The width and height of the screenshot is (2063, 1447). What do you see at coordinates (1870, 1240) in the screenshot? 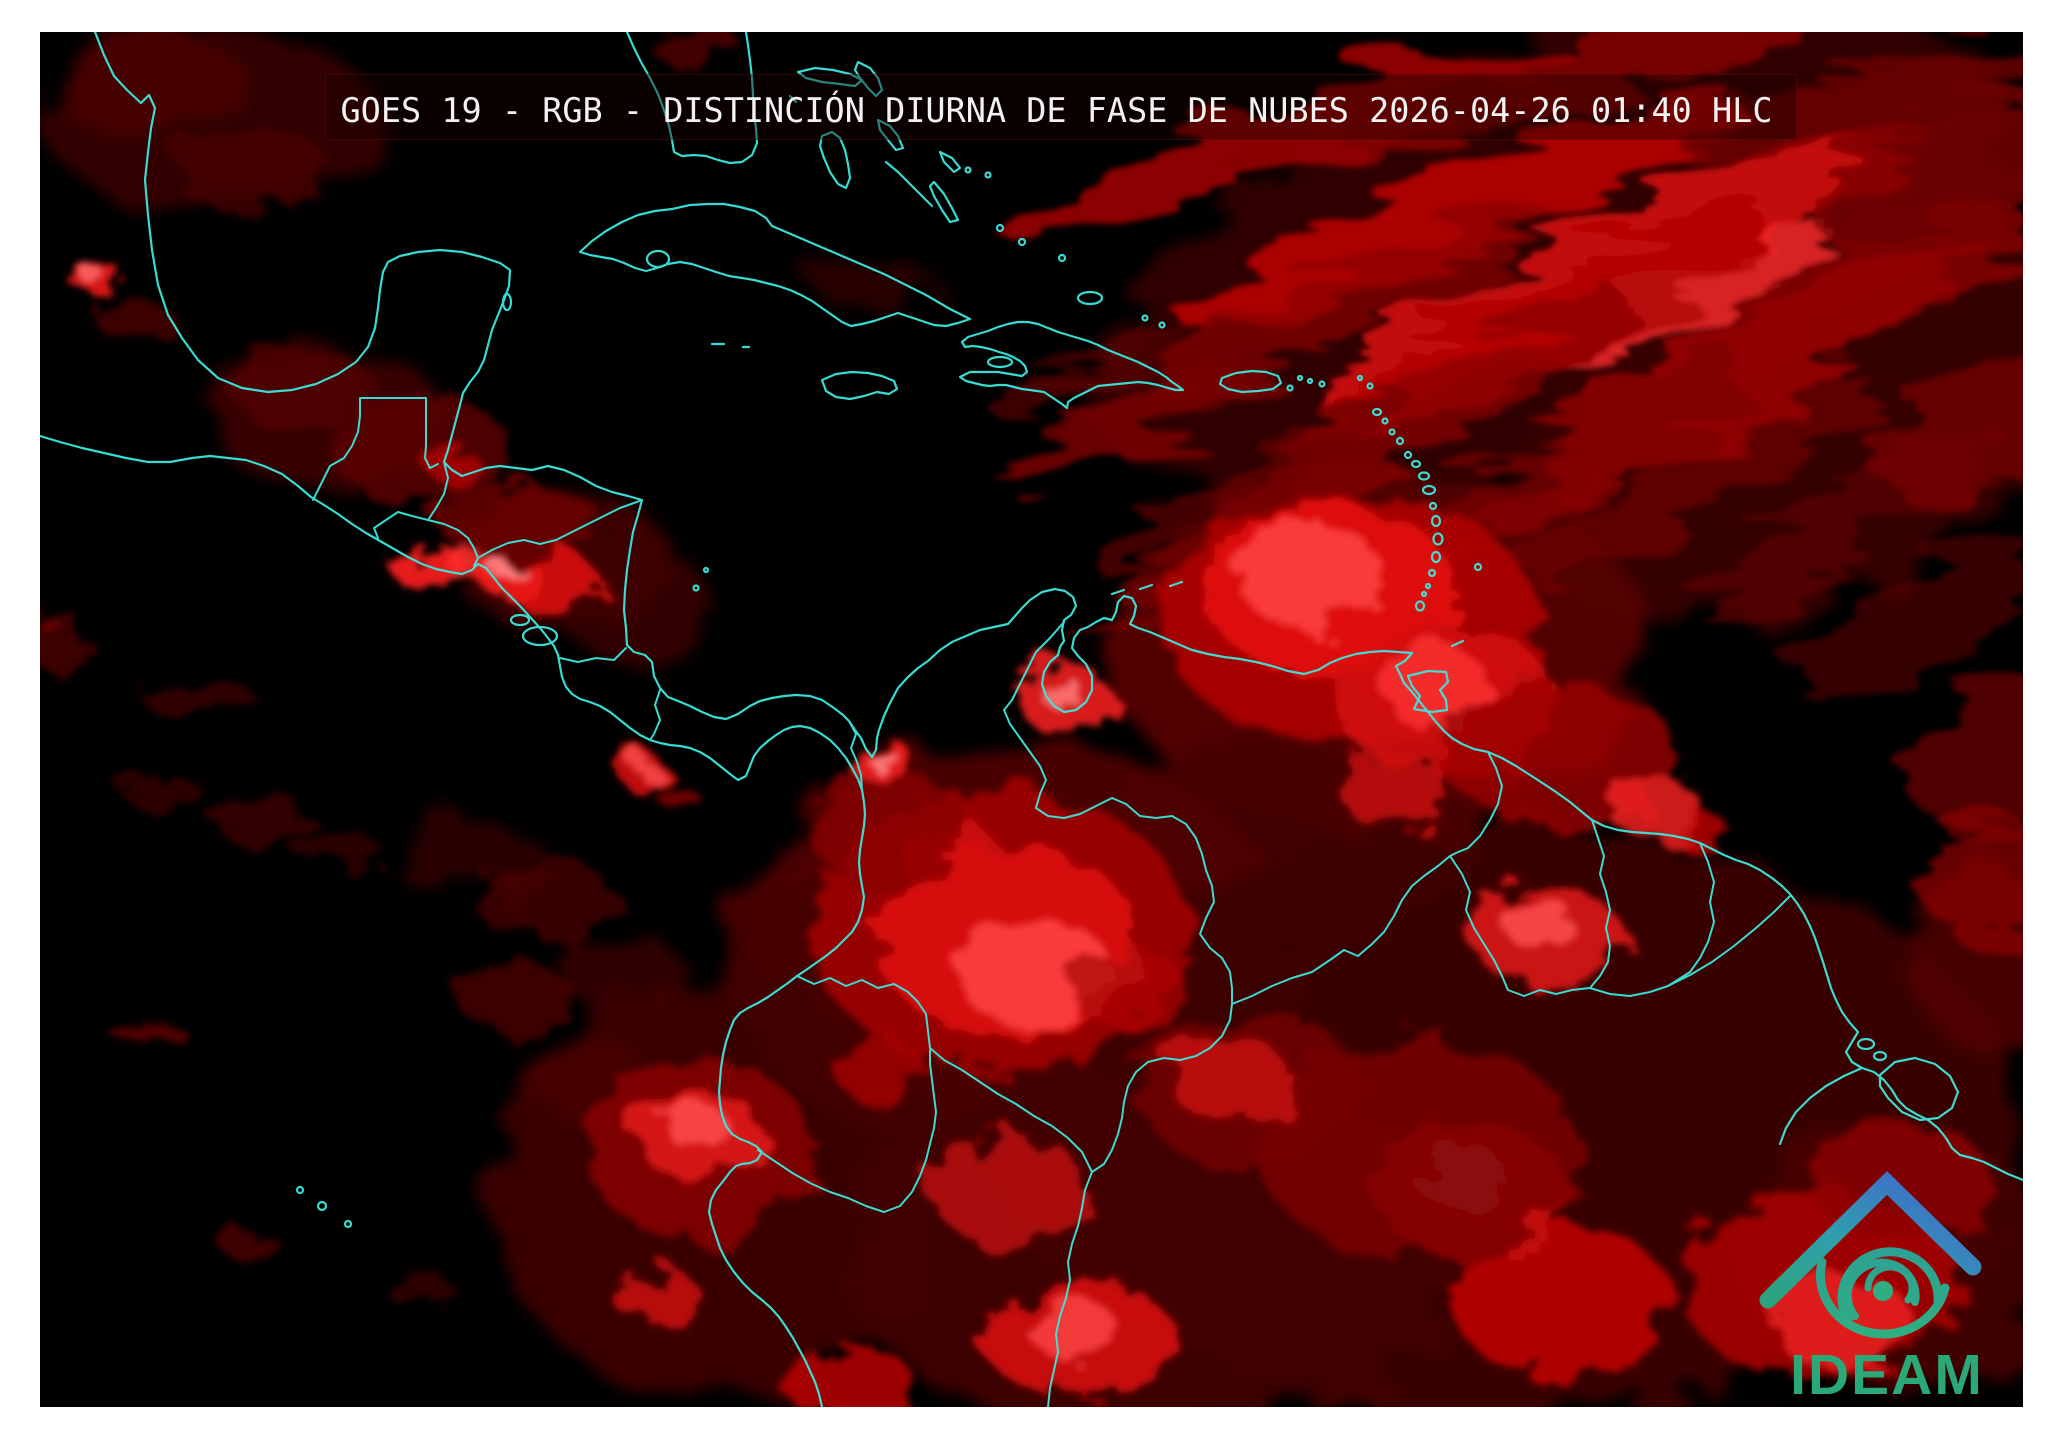
I see `ideam-roof-icon` at bounding box center [1870, 1240].